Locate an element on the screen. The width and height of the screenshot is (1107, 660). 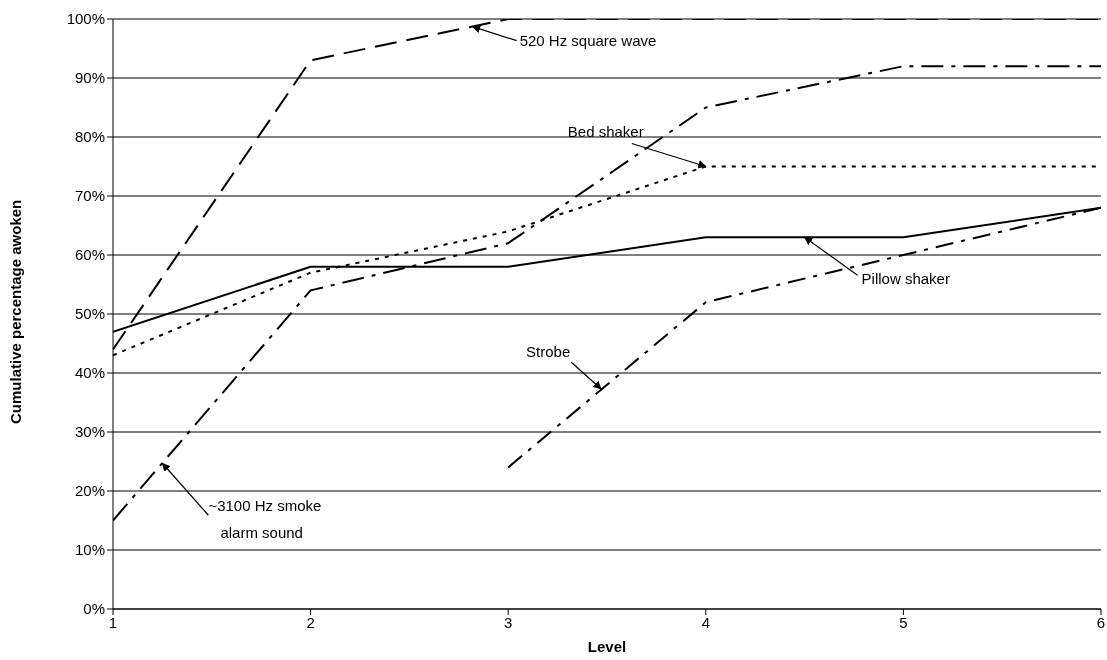
x-tick-label: 3 is located at coordinates (508, 622).